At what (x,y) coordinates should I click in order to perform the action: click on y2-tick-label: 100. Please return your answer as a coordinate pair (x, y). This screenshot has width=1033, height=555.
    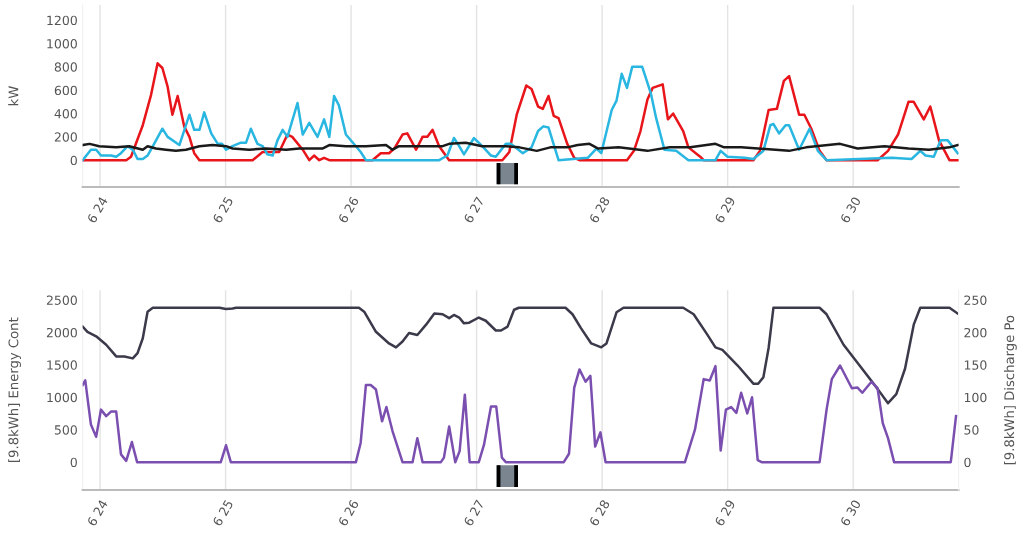
    Looking at the image, I should click on (975, 397).